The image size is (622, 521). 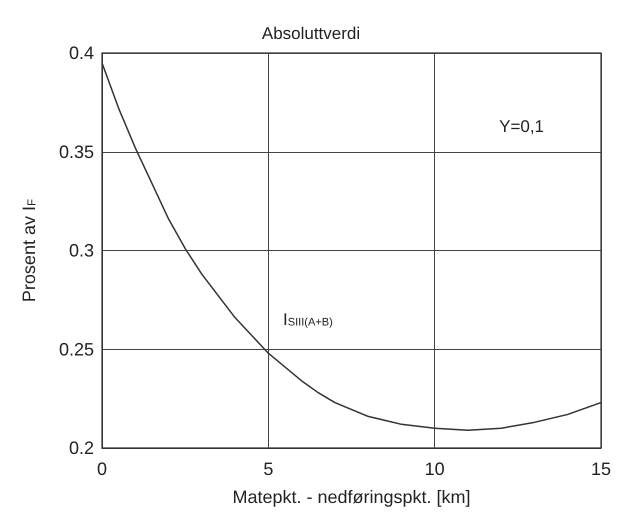 I want to click on y-axis-title: Prosent av IF, so click(x=29, y=250).